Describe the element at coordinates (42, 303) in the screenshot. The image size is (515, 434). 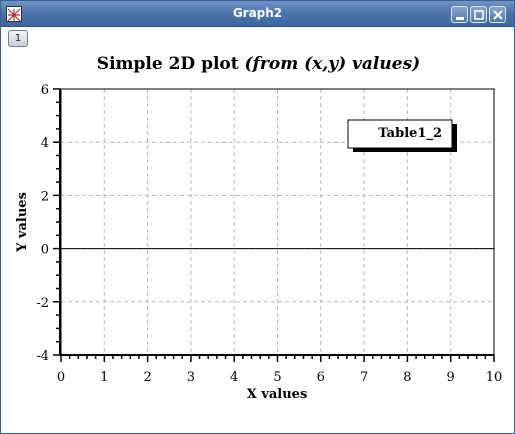
I see `y-tick-label: -2` at that location.